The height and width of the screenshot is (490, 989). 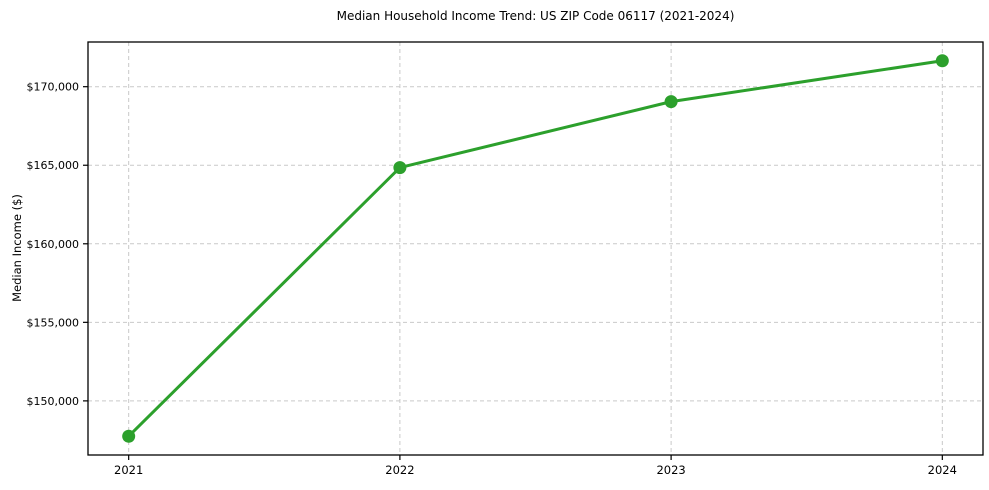 What do you see at coordinates (53, 244) in the screenshot?
I see `y-tick-label: $160,000` at bounding box center [53, 244].